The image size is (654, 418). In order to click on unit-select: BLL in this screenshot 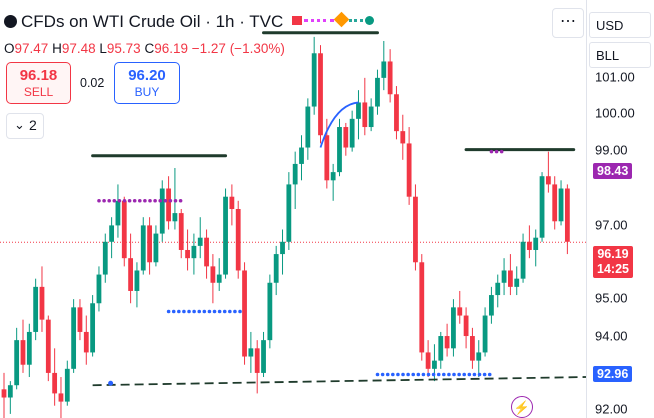, I will do `click(620, 55)`.